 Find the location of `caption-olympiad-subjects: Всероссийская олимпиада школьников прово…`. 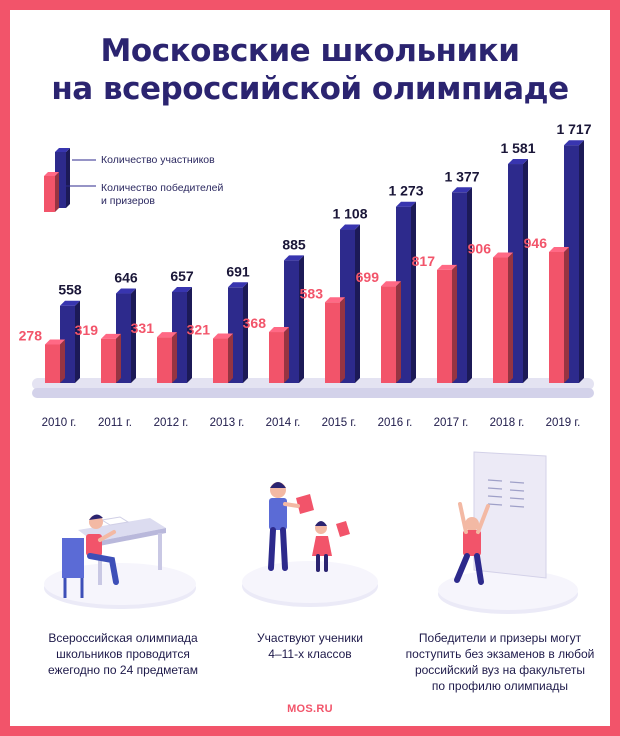

caption-olympiad-subjects: Всероссийская олимпиада школьников прово… is located at coordinates (123, 654).